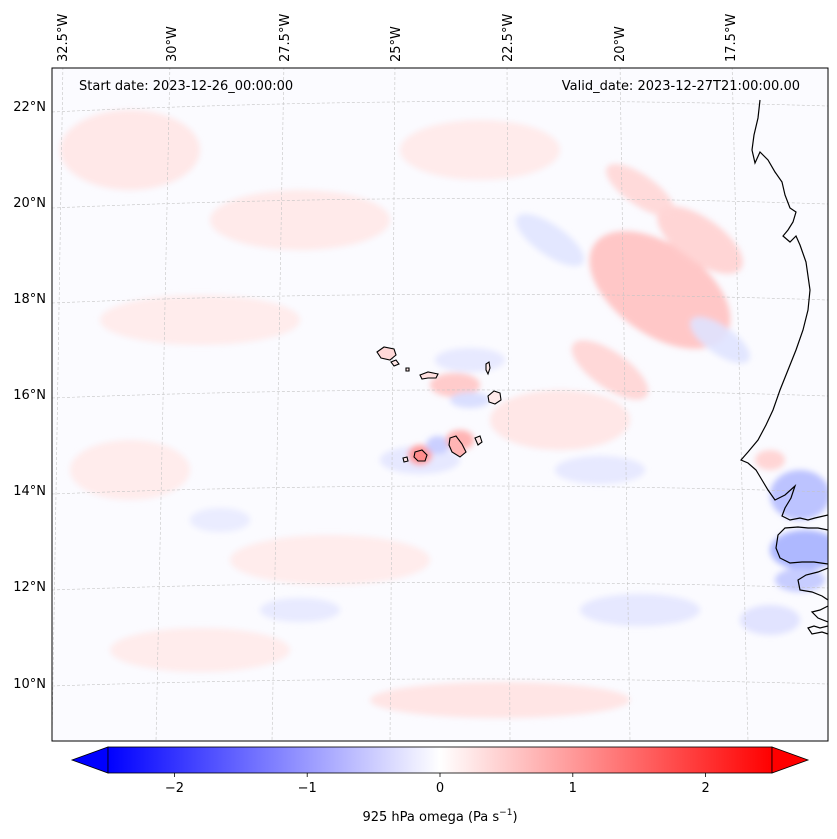 The width and height of the screenshot is (837, 839). Describe the element at coordinates (494, 397) in the screenshot. I see `boa-vista-island` at that location.